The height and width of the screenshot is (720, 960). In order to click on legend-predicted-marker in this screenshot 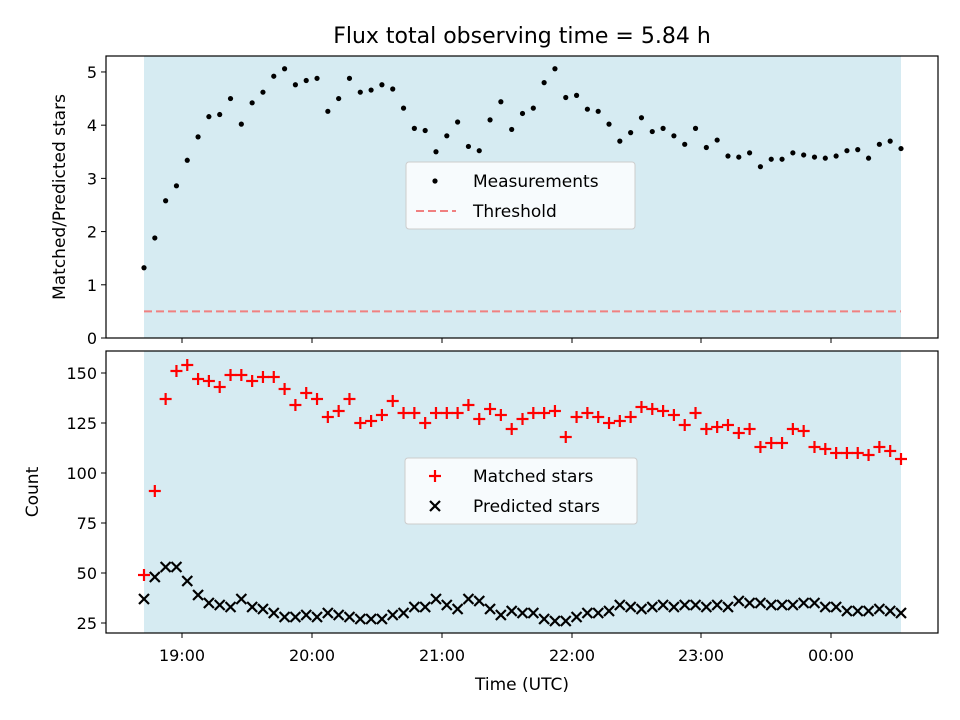, I will do `click(435, 506)`.